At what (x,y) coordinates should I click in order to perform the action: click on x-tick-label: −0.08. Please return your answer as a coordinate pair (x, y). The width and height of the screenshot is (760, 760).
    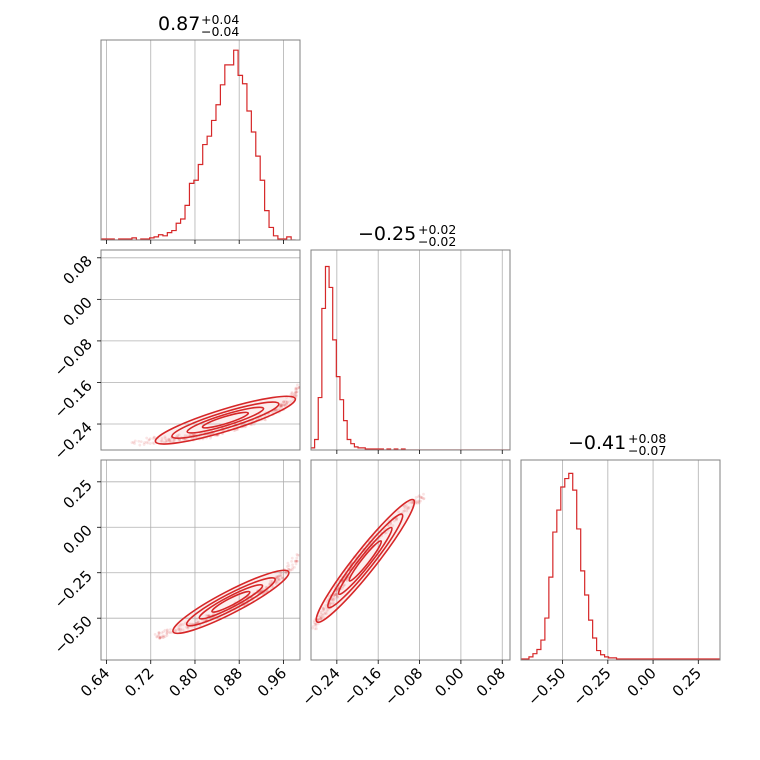
    Looking at the image, I should click on (403, 686).